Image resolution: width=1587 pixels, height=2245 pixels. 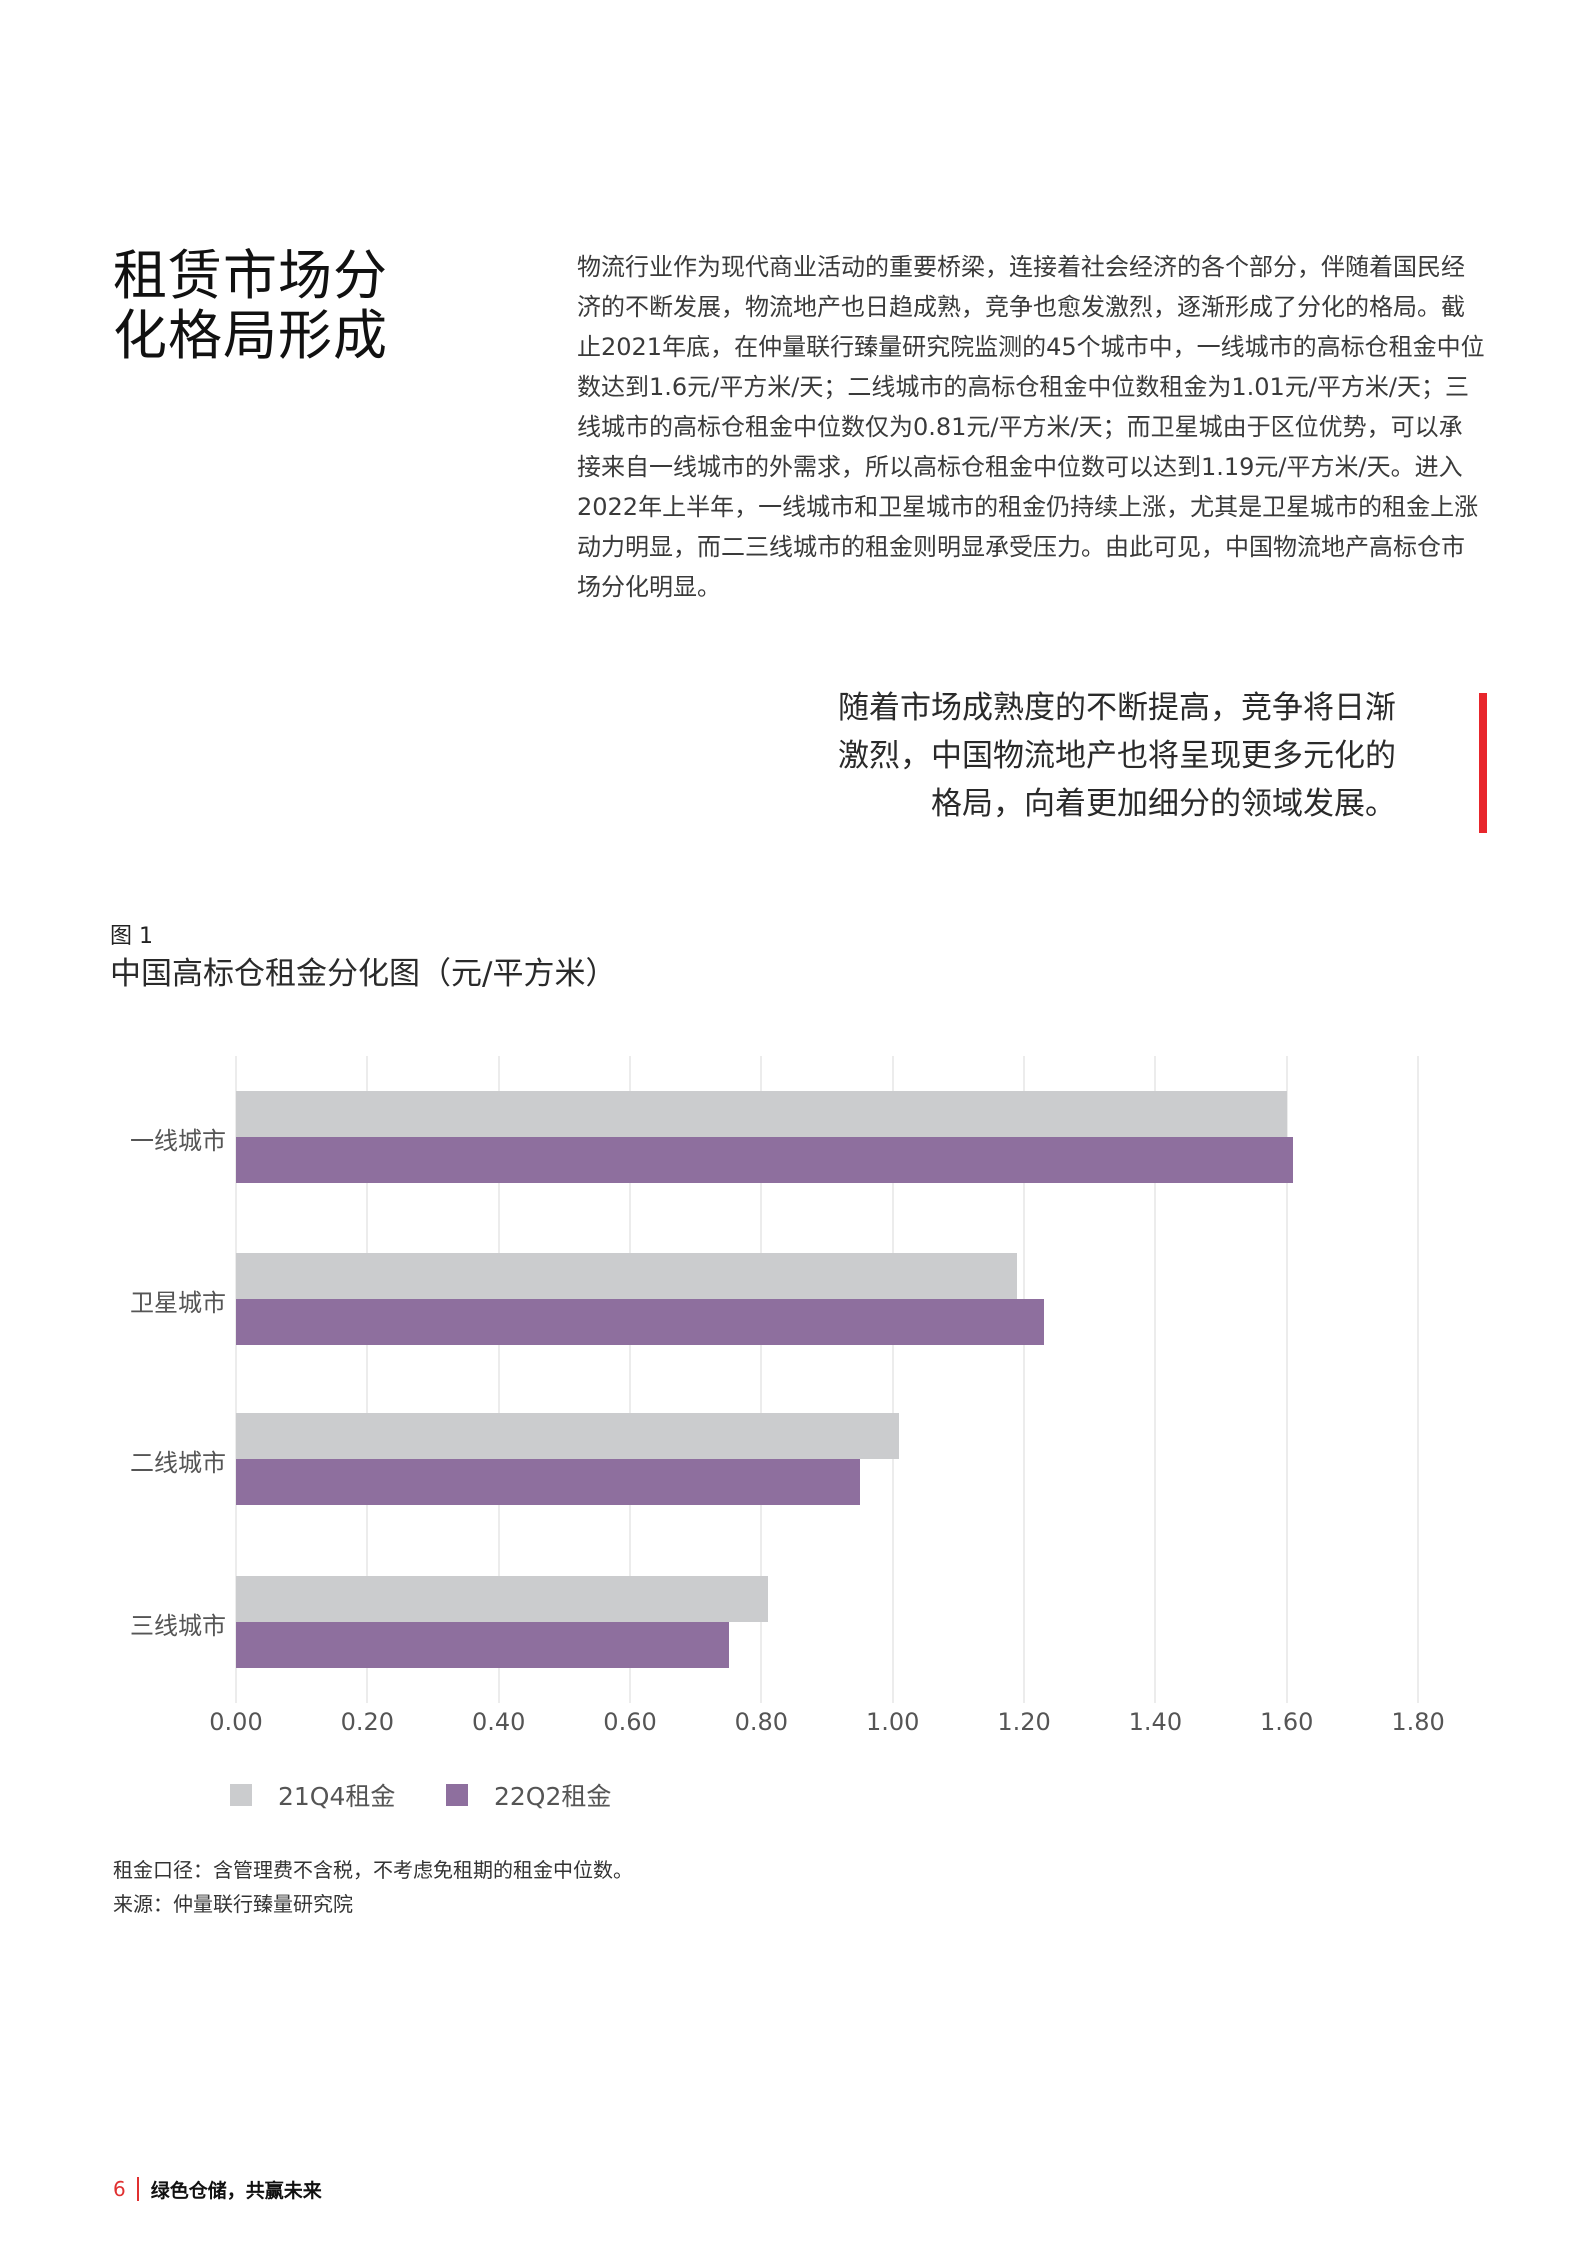 What do you see at coordinates (1020, 467) in the screenshot?
I see `paragraph-line: 接来自一线城市的外需求，所以高标仓租金中位数可以达到1.19元/平方米/天。进入` at bounding box center [1020, 467].